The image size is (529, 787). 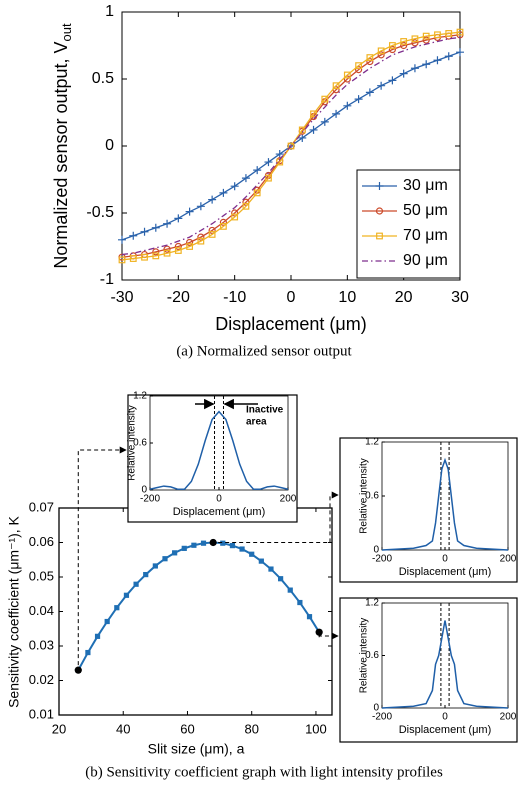 I want to click on x-tick-label: 30, so click(x=460, y=297).